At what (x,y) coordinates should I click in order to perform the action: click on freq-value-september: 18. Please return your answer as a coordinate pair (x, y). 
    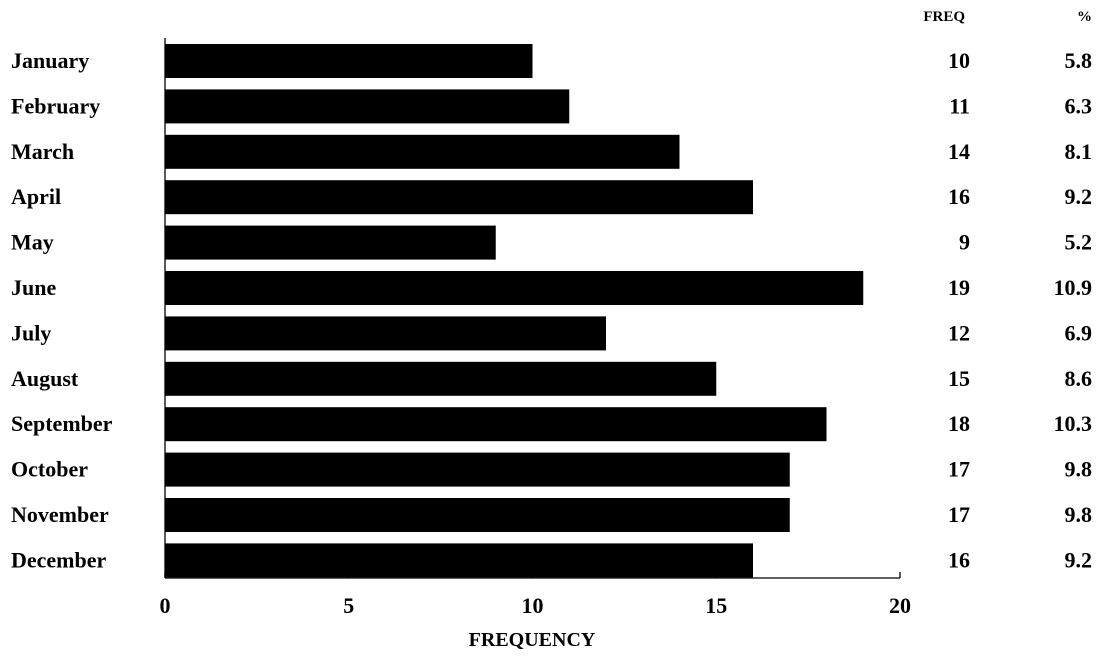
    Looking at the image, I should click on (959, 423).